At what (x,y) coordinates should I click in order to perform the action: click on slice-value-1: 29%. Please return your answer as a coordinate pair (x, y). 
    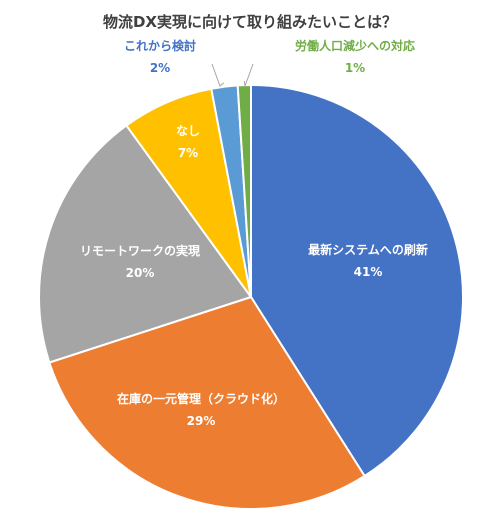
    Looking at the image, I should click on (201, 421).